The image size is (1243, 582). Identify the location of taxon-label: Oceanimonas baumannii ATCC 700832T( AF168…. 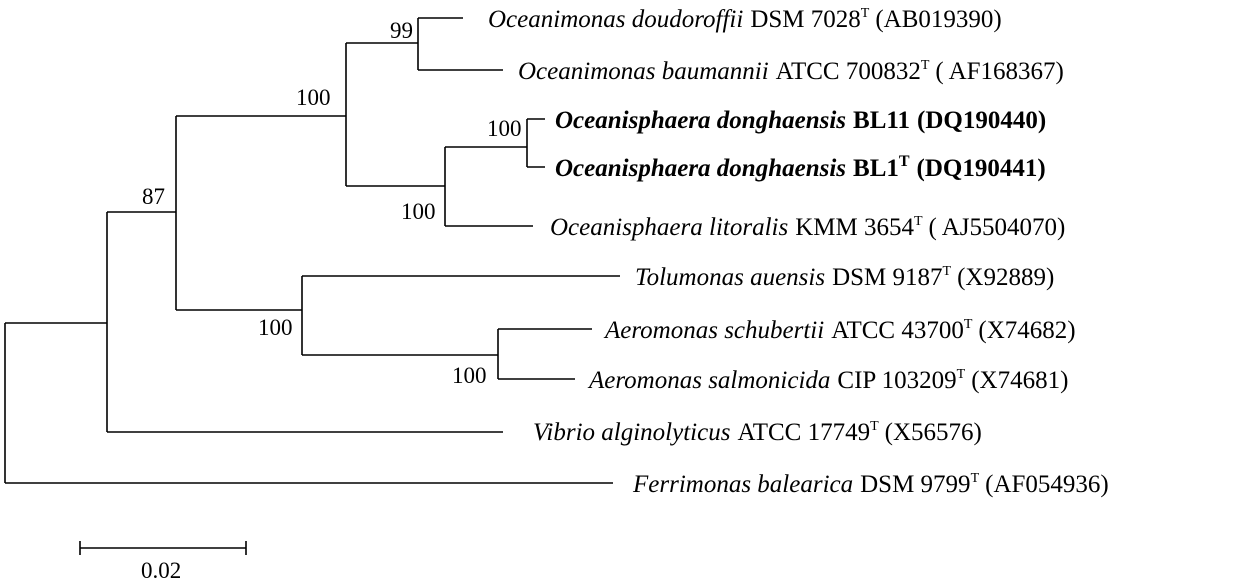
(791, 71).